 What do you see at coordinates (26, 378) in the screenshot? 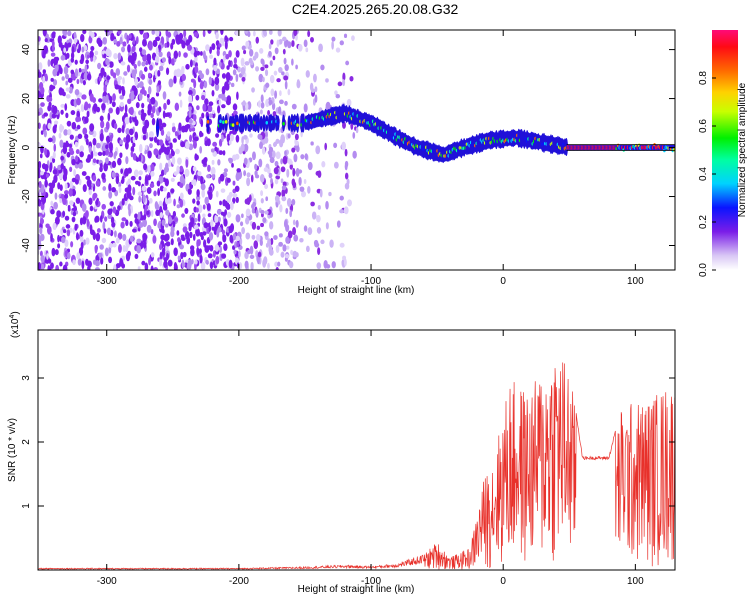
I see `y-tick-label: 3` at bounding box center [26, 378].